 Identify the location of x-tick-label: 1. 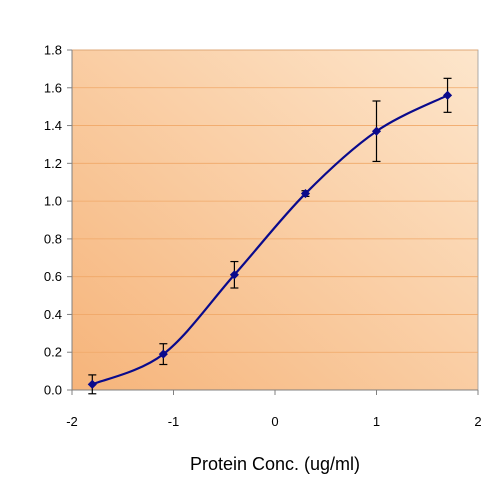
(376, 421).